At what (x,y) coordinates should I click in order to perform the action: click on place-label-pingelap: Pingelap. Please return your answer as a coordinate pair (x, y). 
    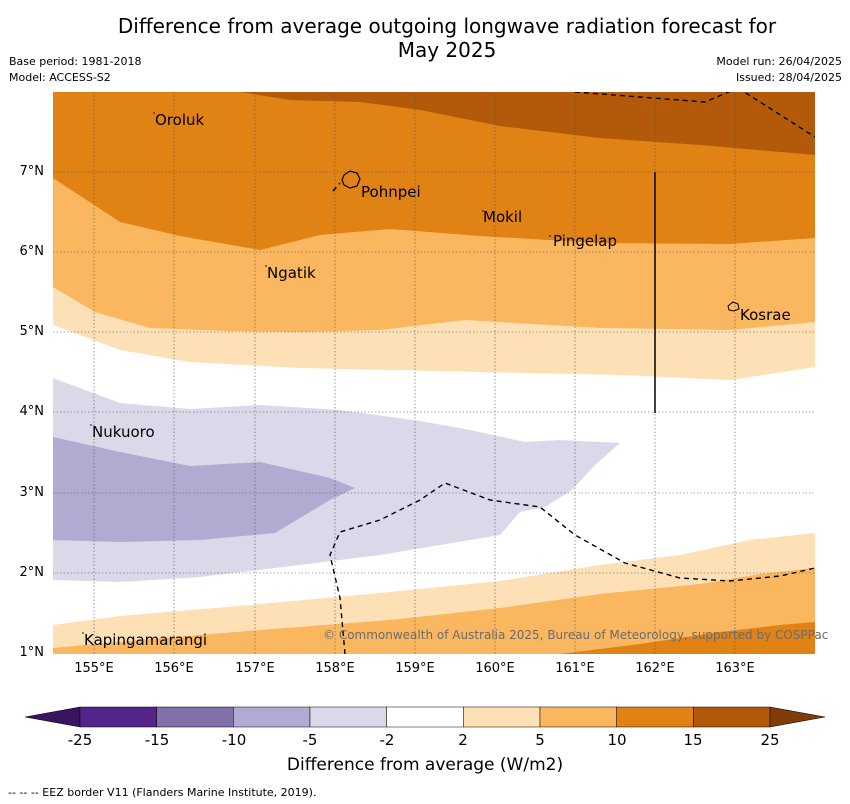
    Looking at the image, I should click on (585, 241).